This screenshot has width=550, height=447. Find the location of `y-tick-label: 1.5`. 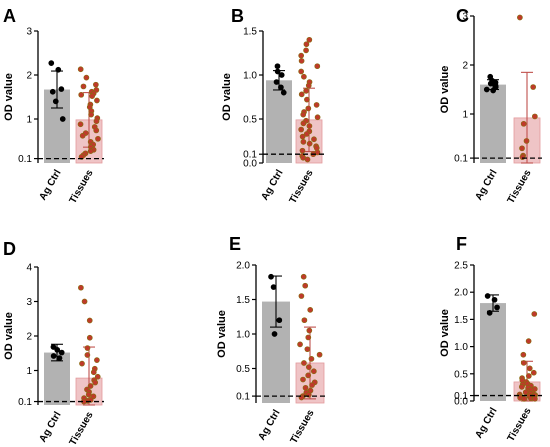

y-tick-label: 1.5 is located at coordinates (243, 300).